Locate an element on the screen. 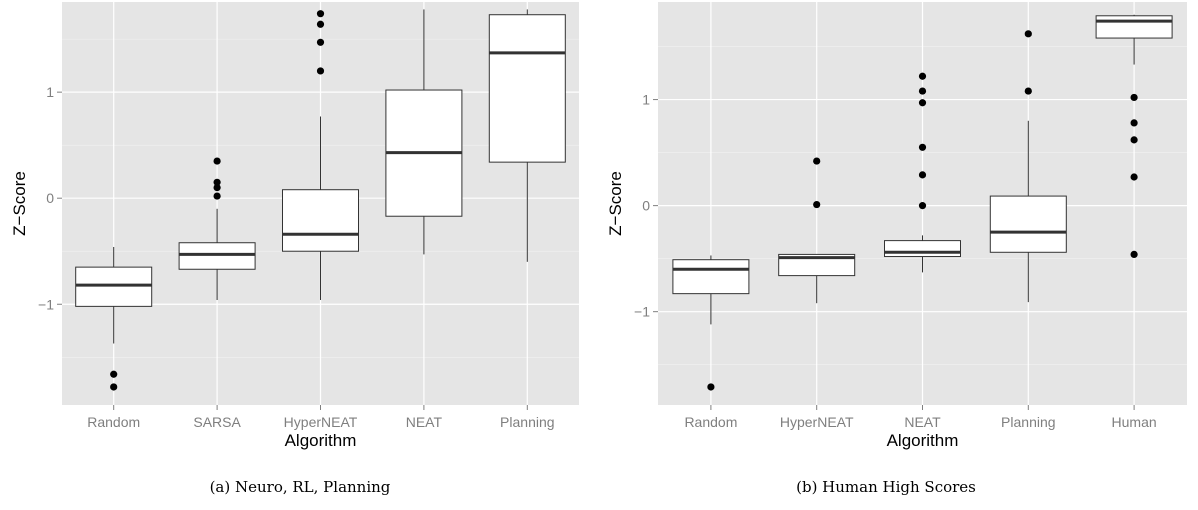  figure-caption: (b) Human High Scores is located at coordinates (886, 487).